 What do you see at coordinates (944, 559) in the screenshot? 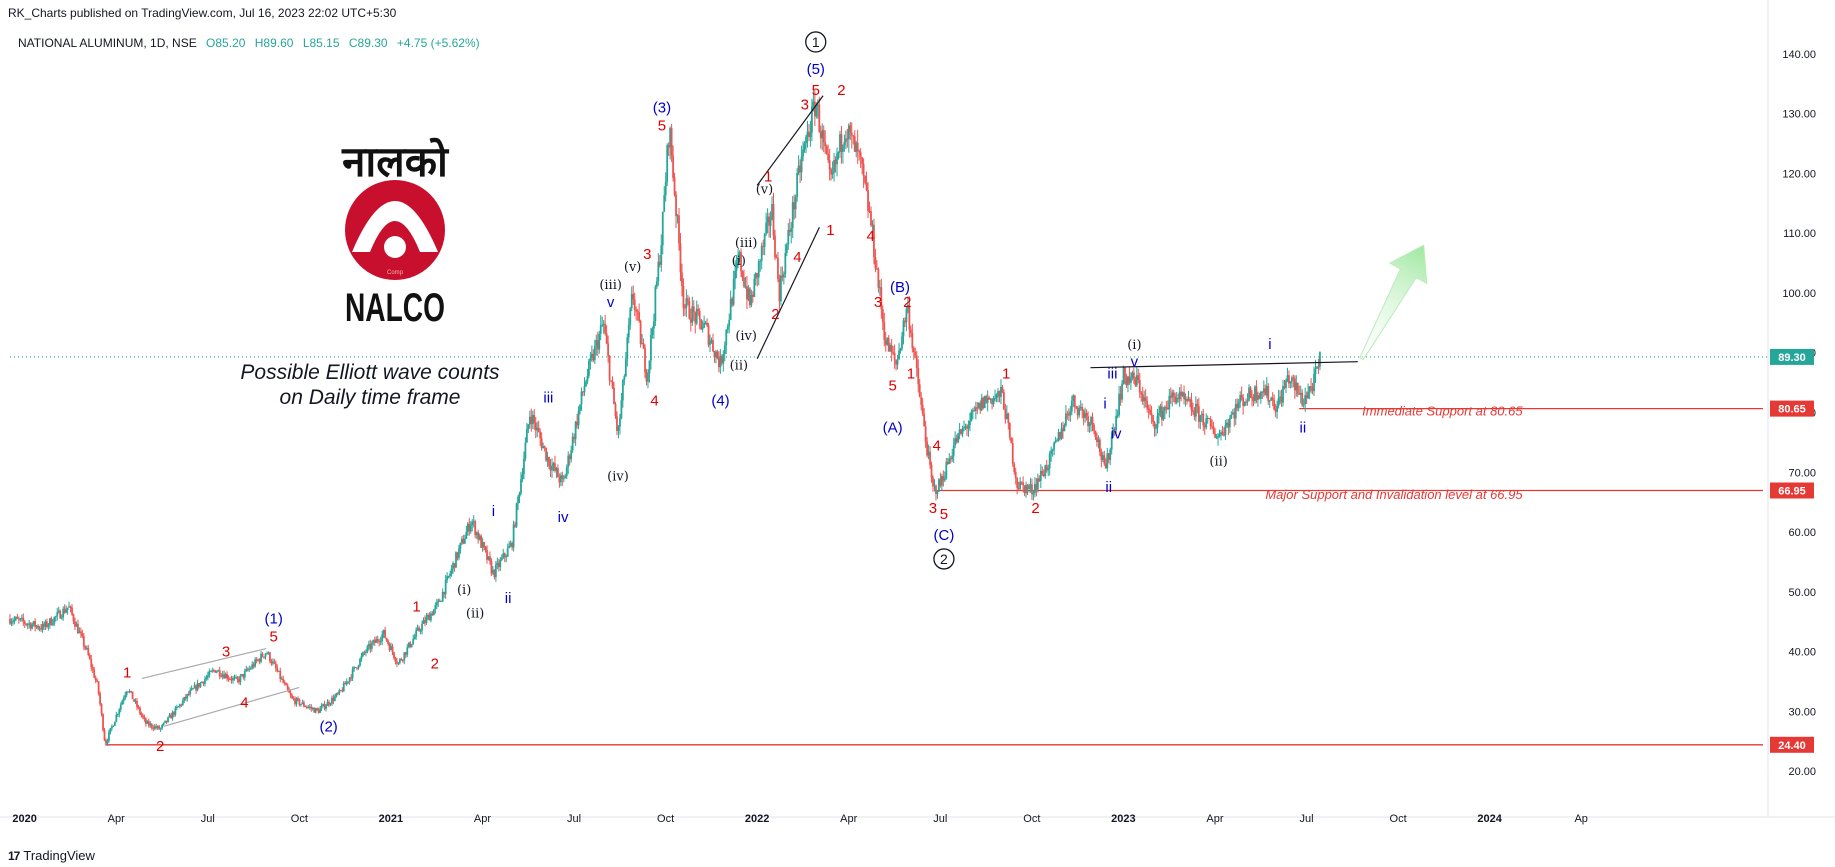
I see `wave-circle-icon` at bounding box center [944, 559].